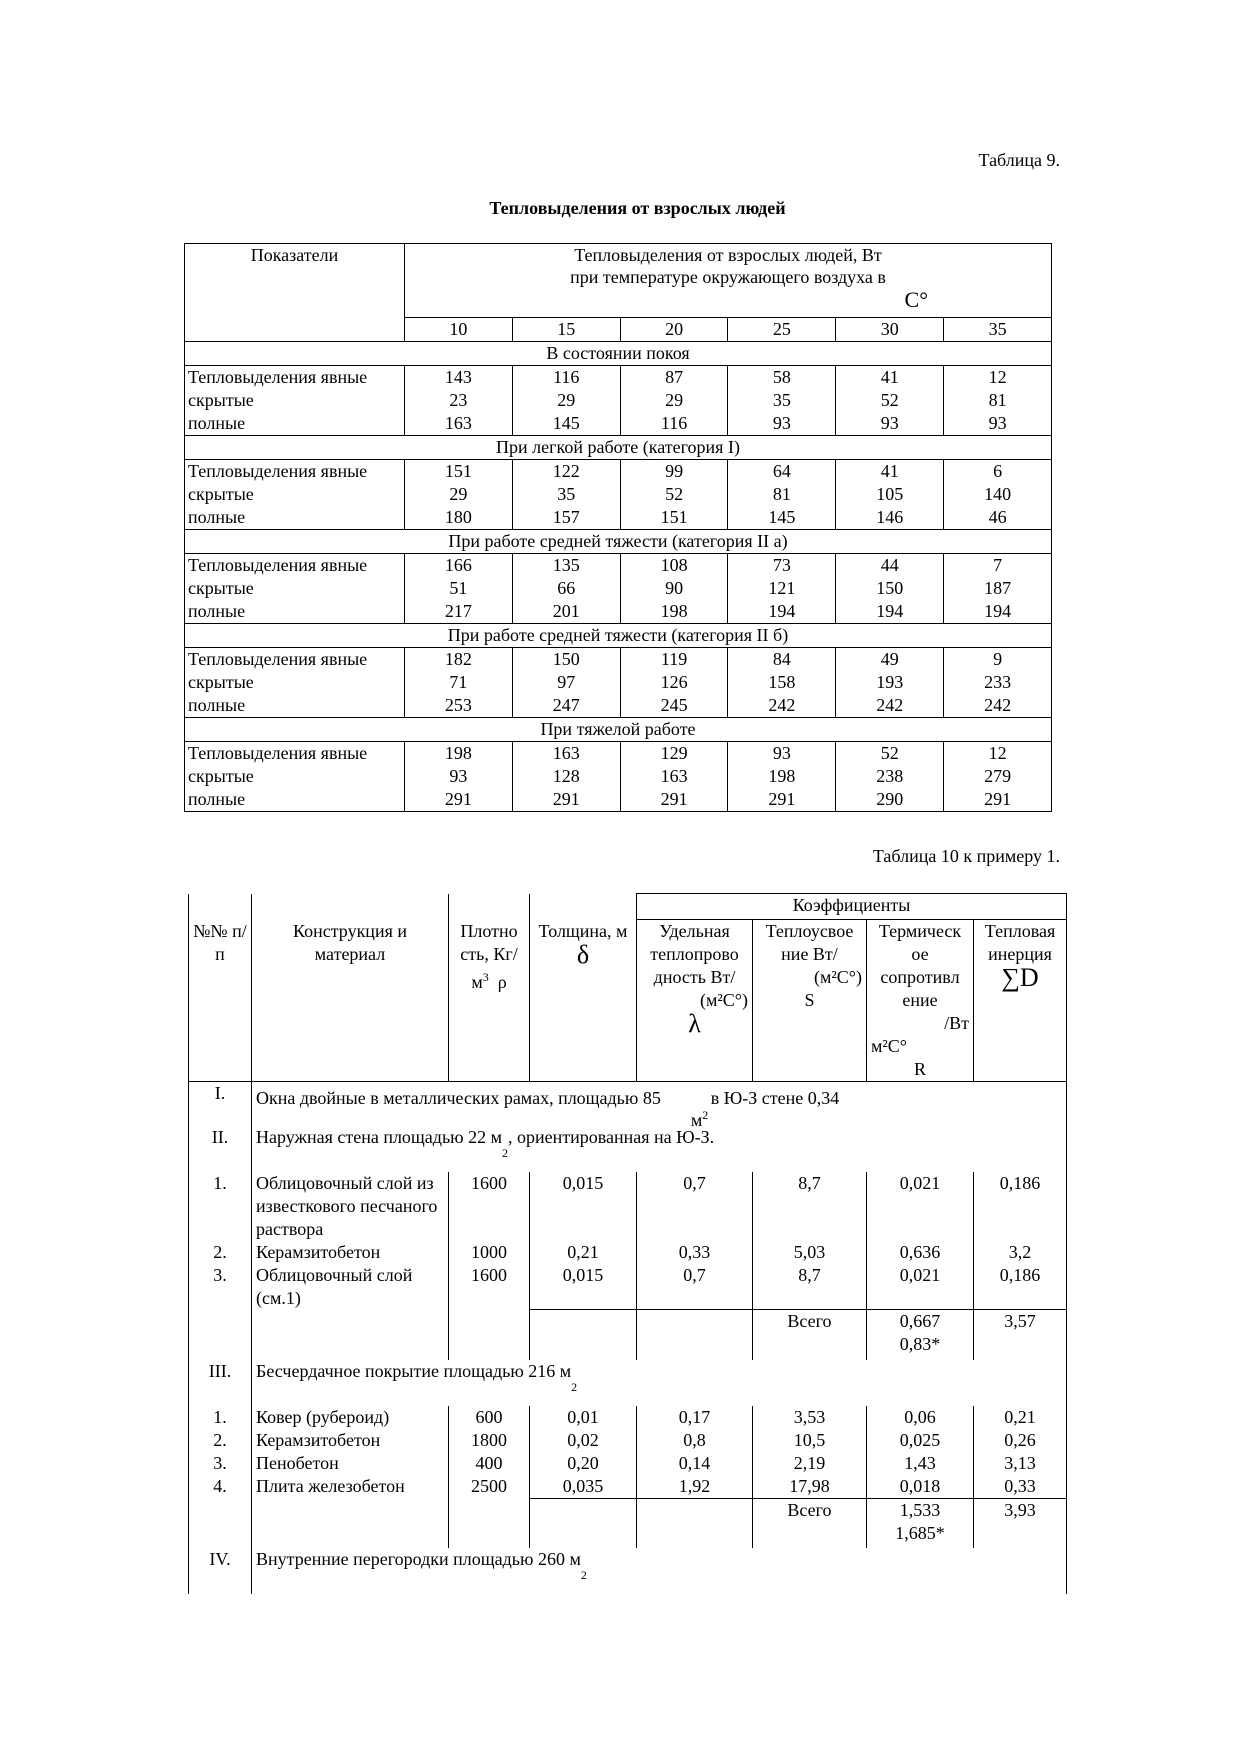  I want to click on value: 158, so click(782, 682).